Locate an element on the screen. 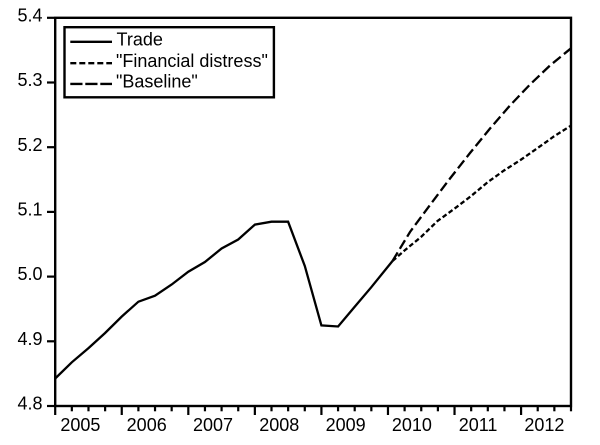  svg-text: "Financial distress" is located at coordinates (192, 61).